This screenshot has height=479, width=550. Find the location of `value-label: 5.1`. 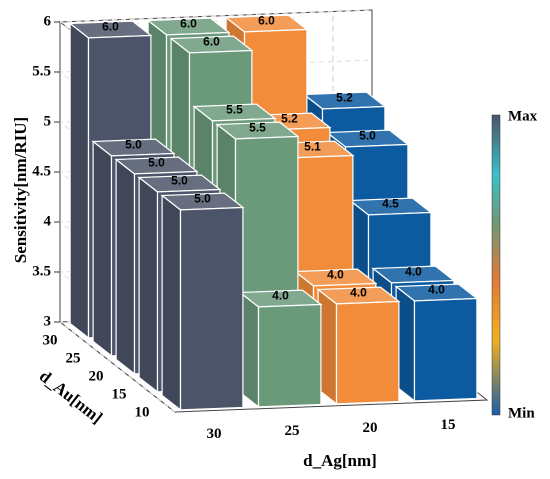

value-label: 5.1 is located at coordinates (312, 147).